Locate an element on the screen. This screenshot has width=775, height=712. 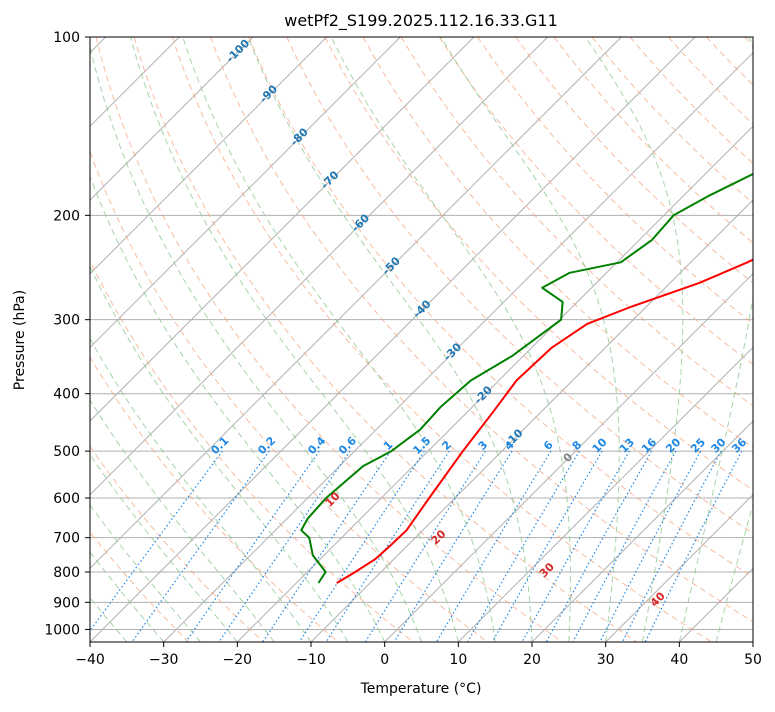
y-tick-label: 400 is located at coordinates (66, 395).